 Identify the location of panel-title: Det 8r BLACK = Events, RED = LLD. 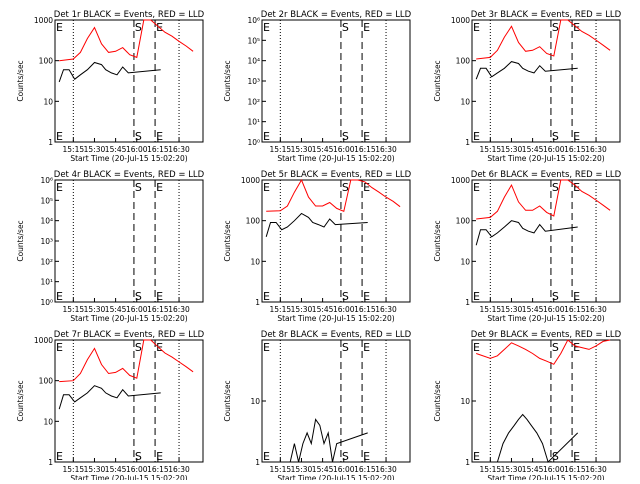
(336, 335).